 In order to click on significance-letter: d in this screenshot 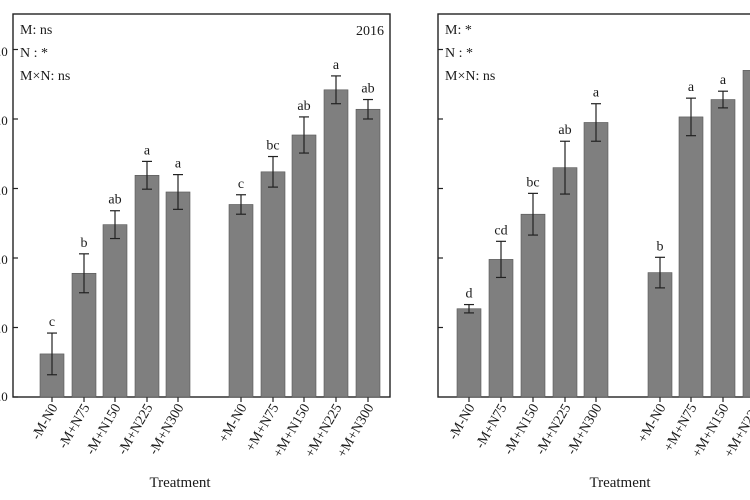, I will do `click(469, 294)`.